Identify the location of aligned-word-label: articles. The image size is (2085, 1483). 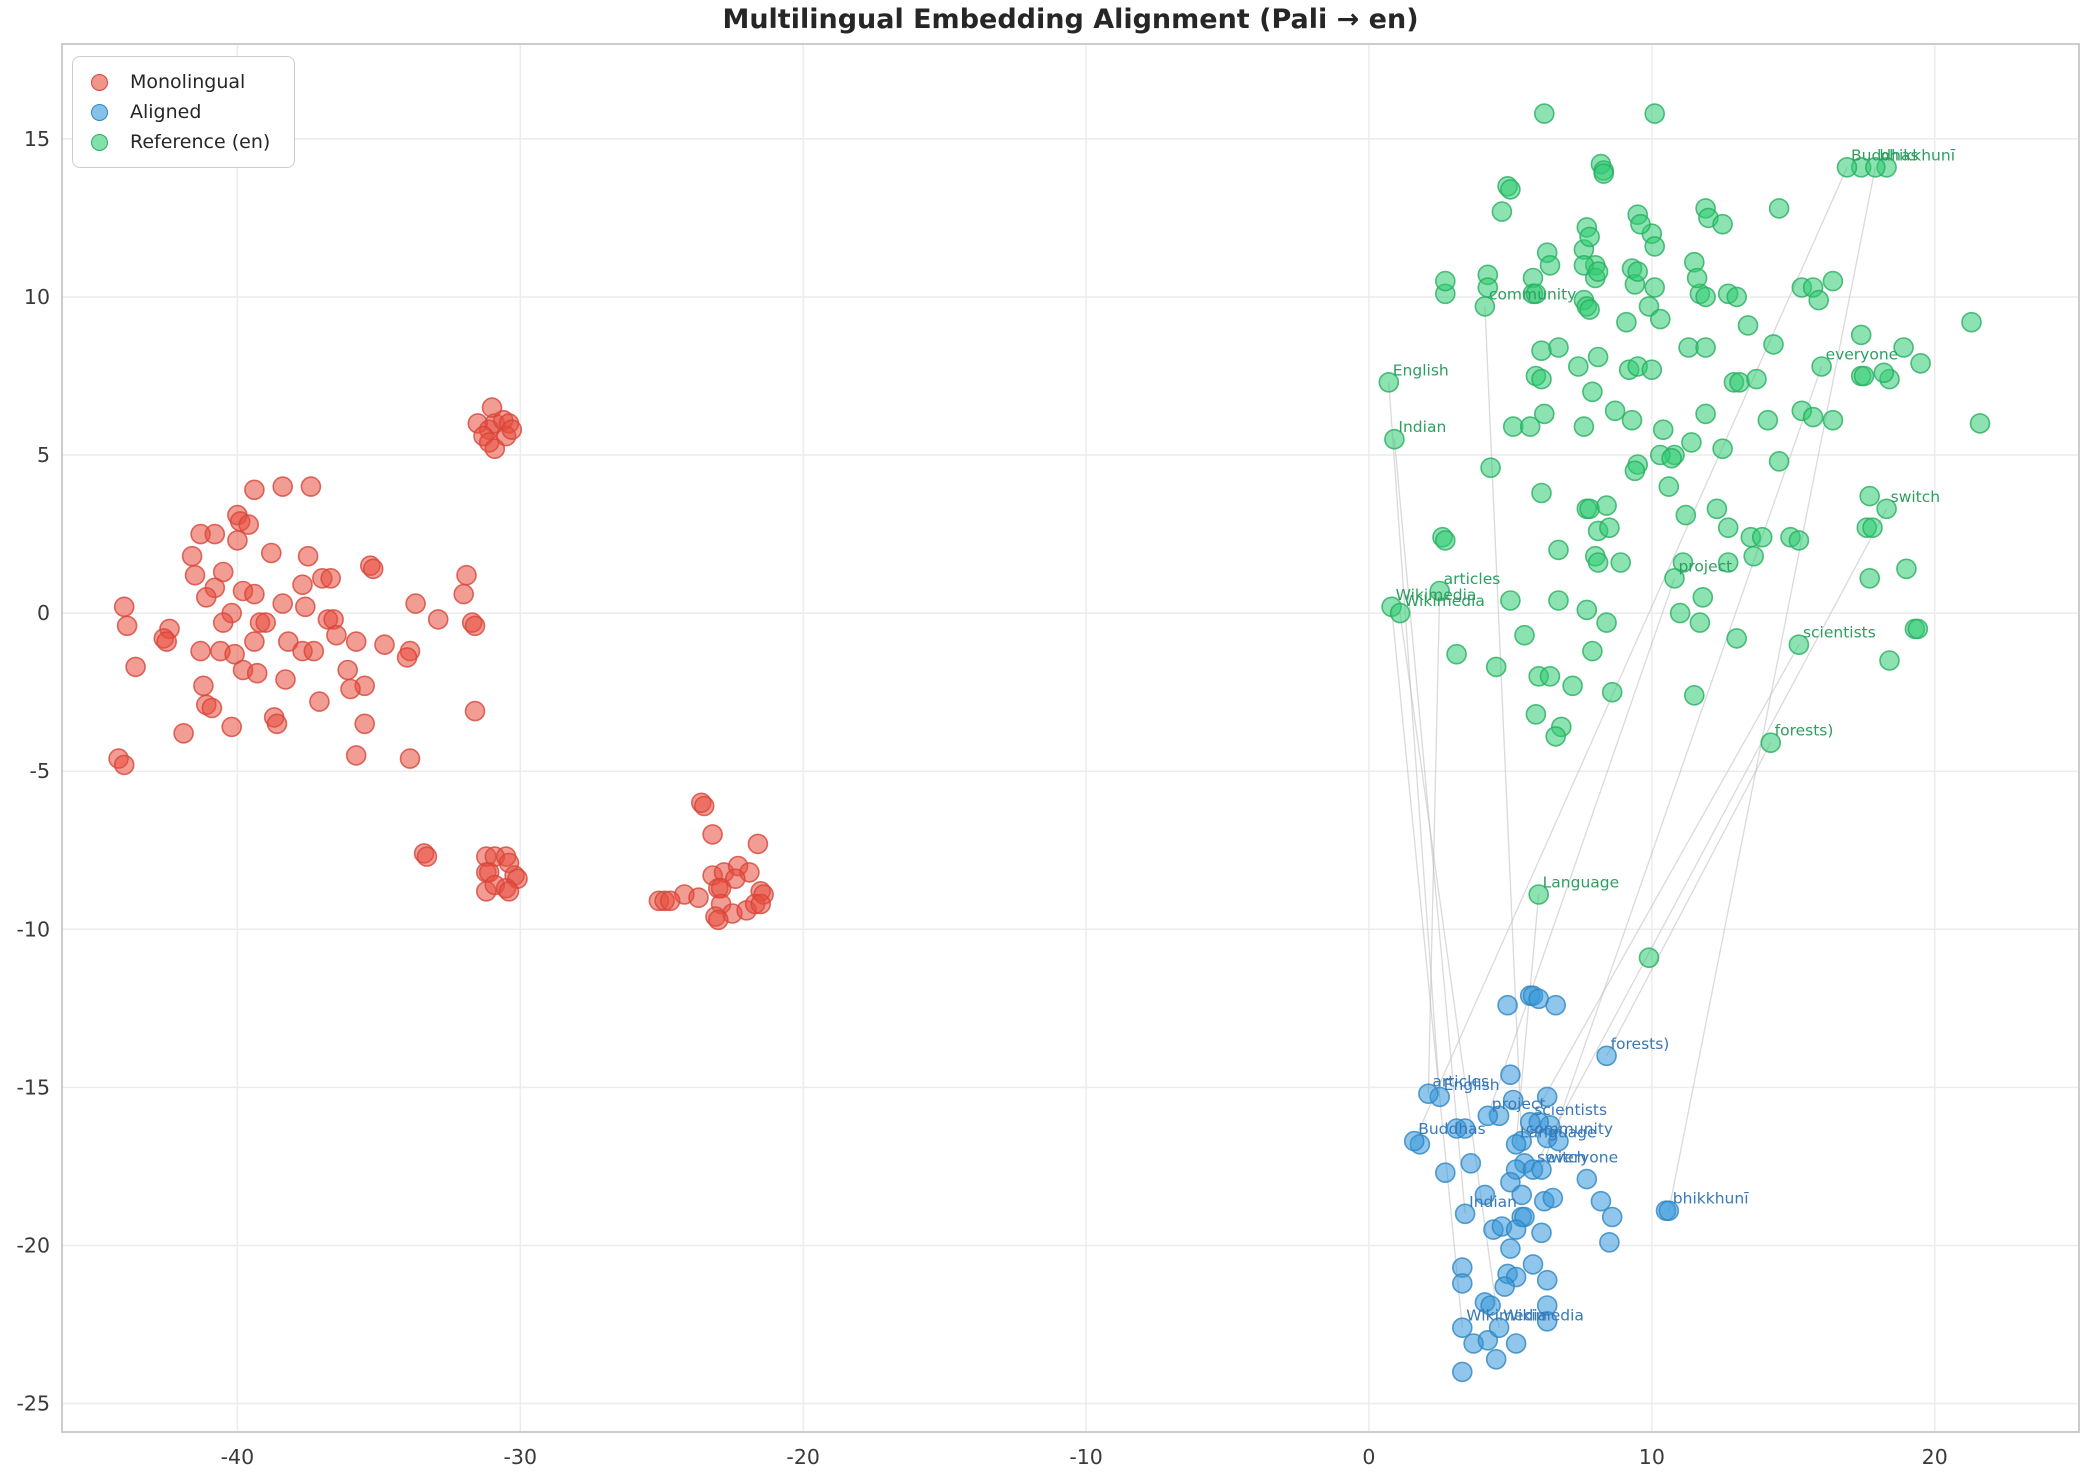
(1460, 1082).